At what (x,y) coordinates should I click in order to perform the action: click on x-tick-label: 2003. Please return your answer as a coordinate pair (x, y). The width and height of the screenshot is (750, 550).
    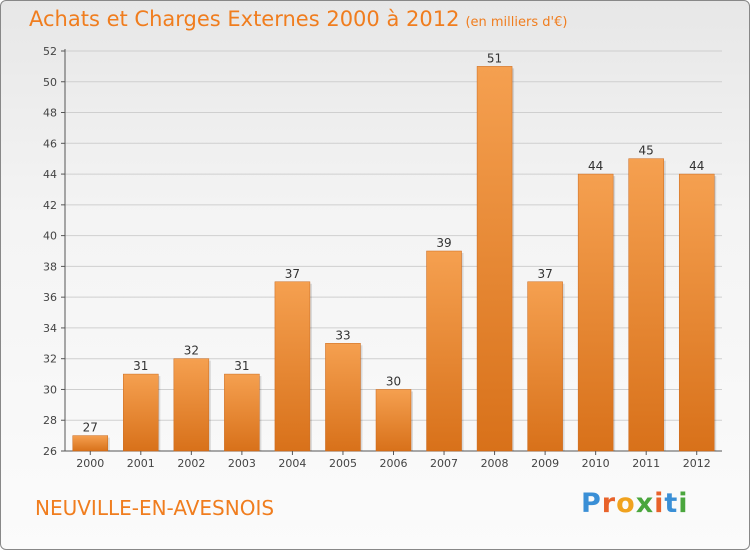
    Looking at the image, I should click on (242, 463).